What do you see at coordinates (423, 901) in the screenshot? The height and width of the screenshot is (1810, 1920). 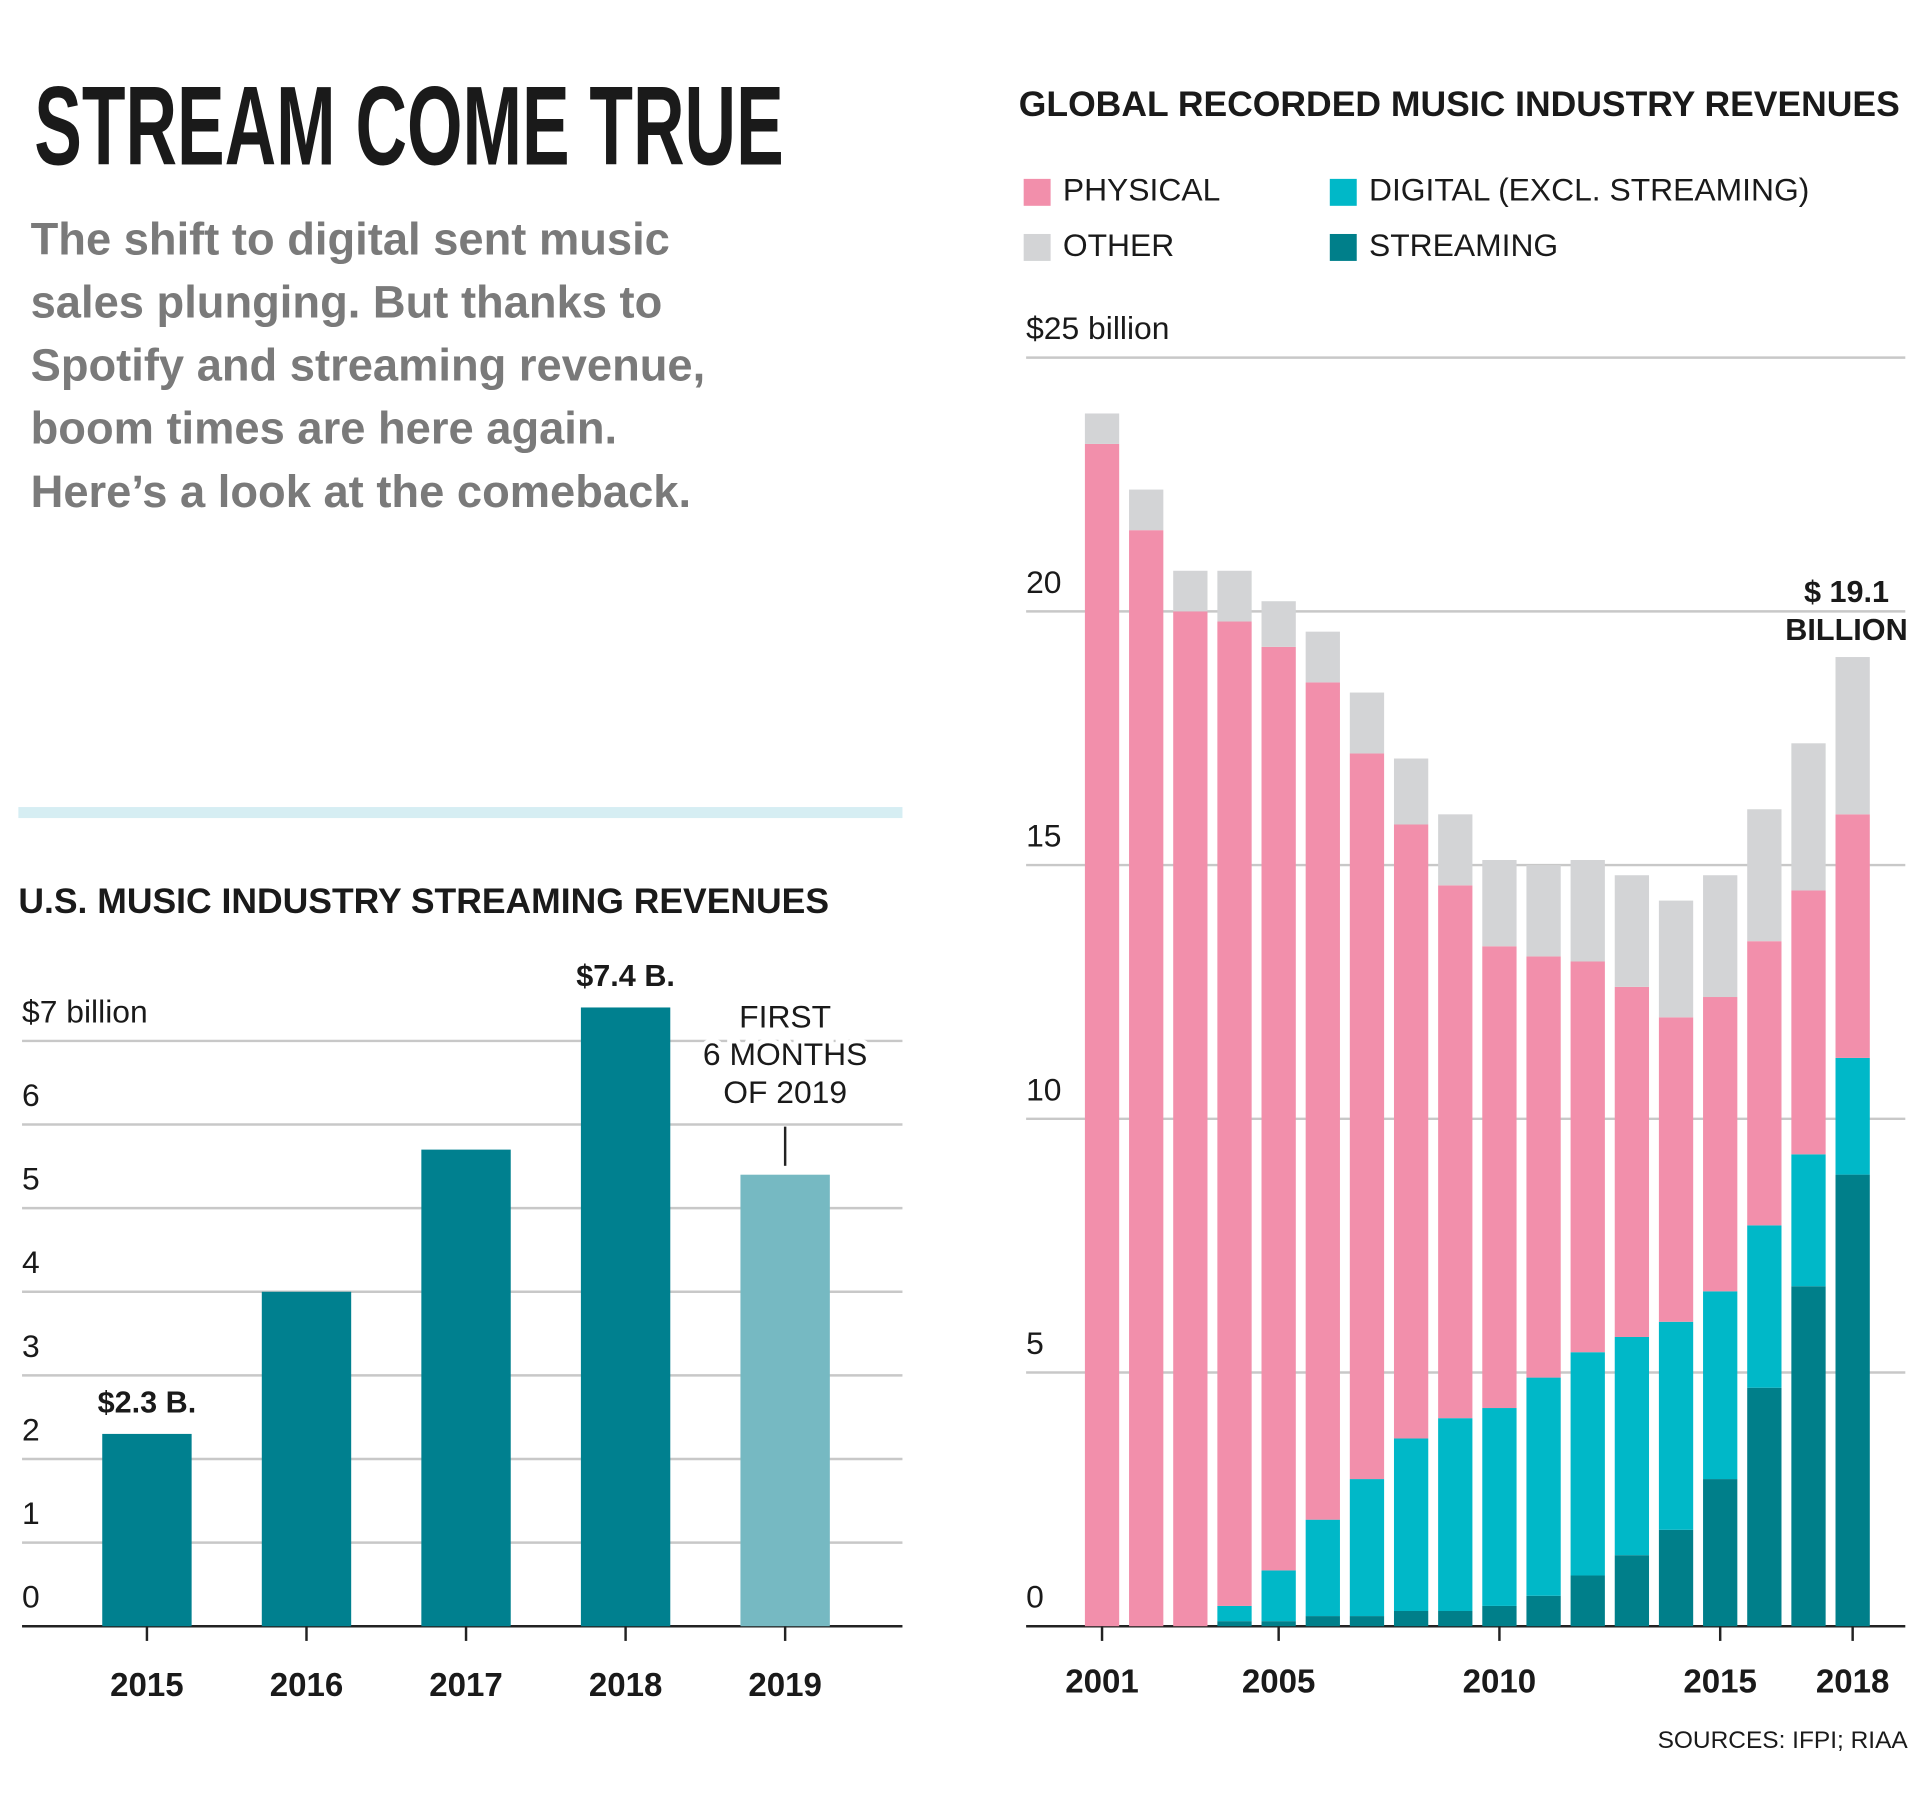 I see `chart-title: U.S. MUSIC INDUSTRY STREAMING REVENUES` at bounding box center [423, 901].